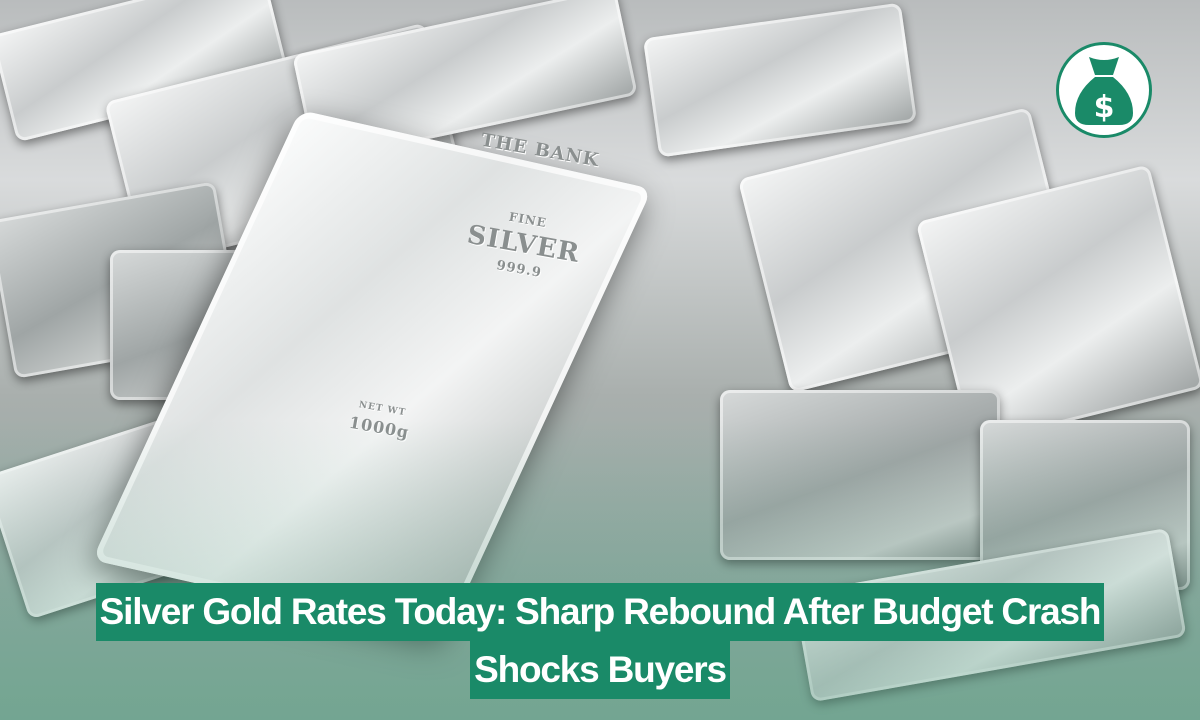  What do you see at coordinates (540, 150) in the screenshot?
I see `engraving-maker: THE BANK` at bounding box center [540, 150].